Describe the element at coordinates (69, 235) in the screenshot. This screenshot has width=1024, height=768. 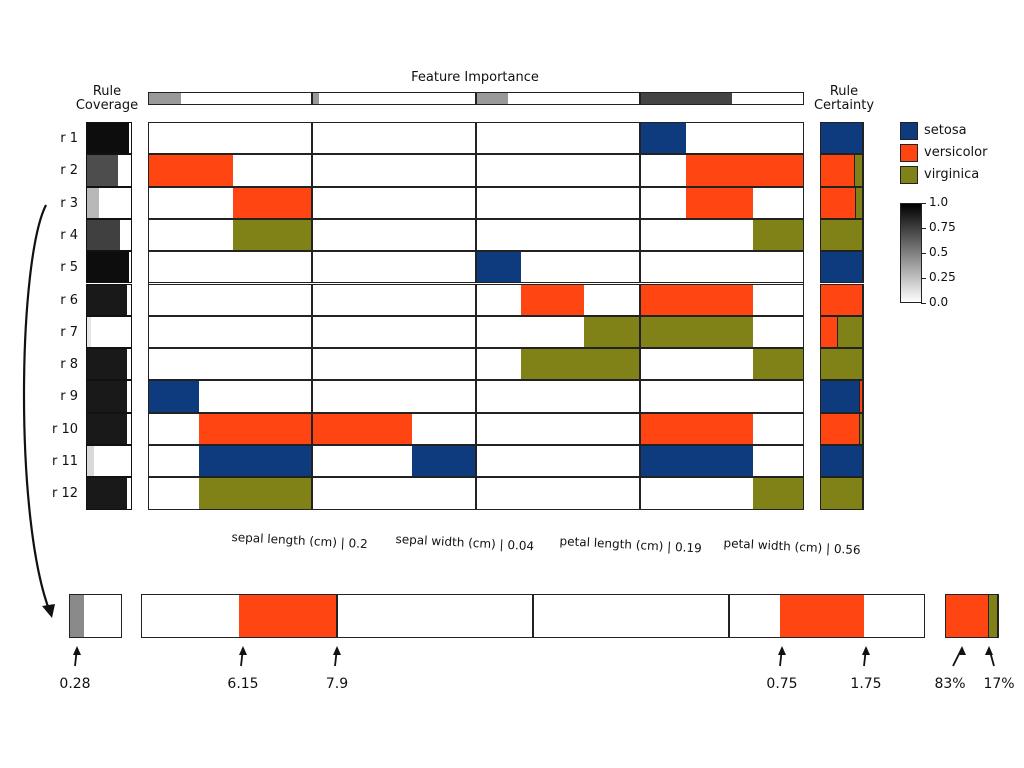
I see `rule-label: r 4` at that location.